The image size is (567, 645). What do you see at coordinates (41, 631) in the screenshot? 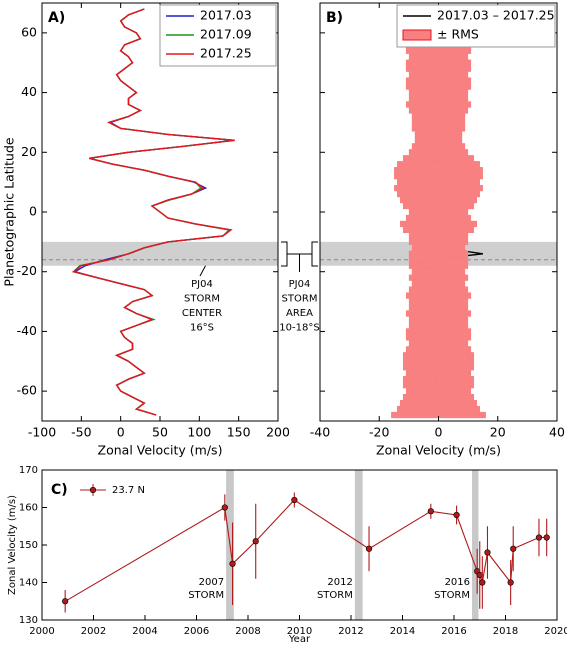
I see `x-tick-label: 2000` at bounding box center [41, 631].